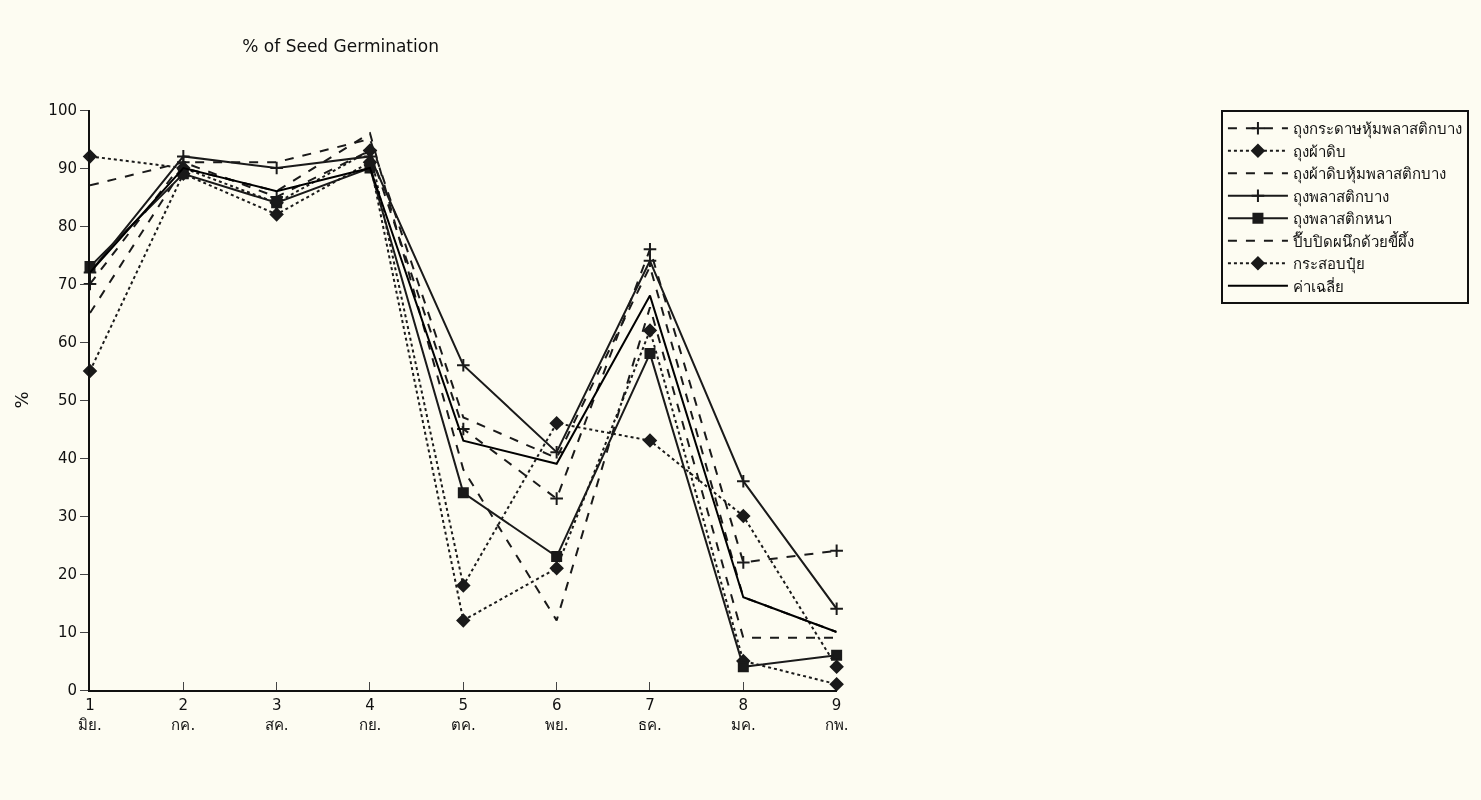  What do you see at coordinates (743, 715) in the screenshot?
I see `x-tick-label: 8 มค.` at bounding box center [743, 715].